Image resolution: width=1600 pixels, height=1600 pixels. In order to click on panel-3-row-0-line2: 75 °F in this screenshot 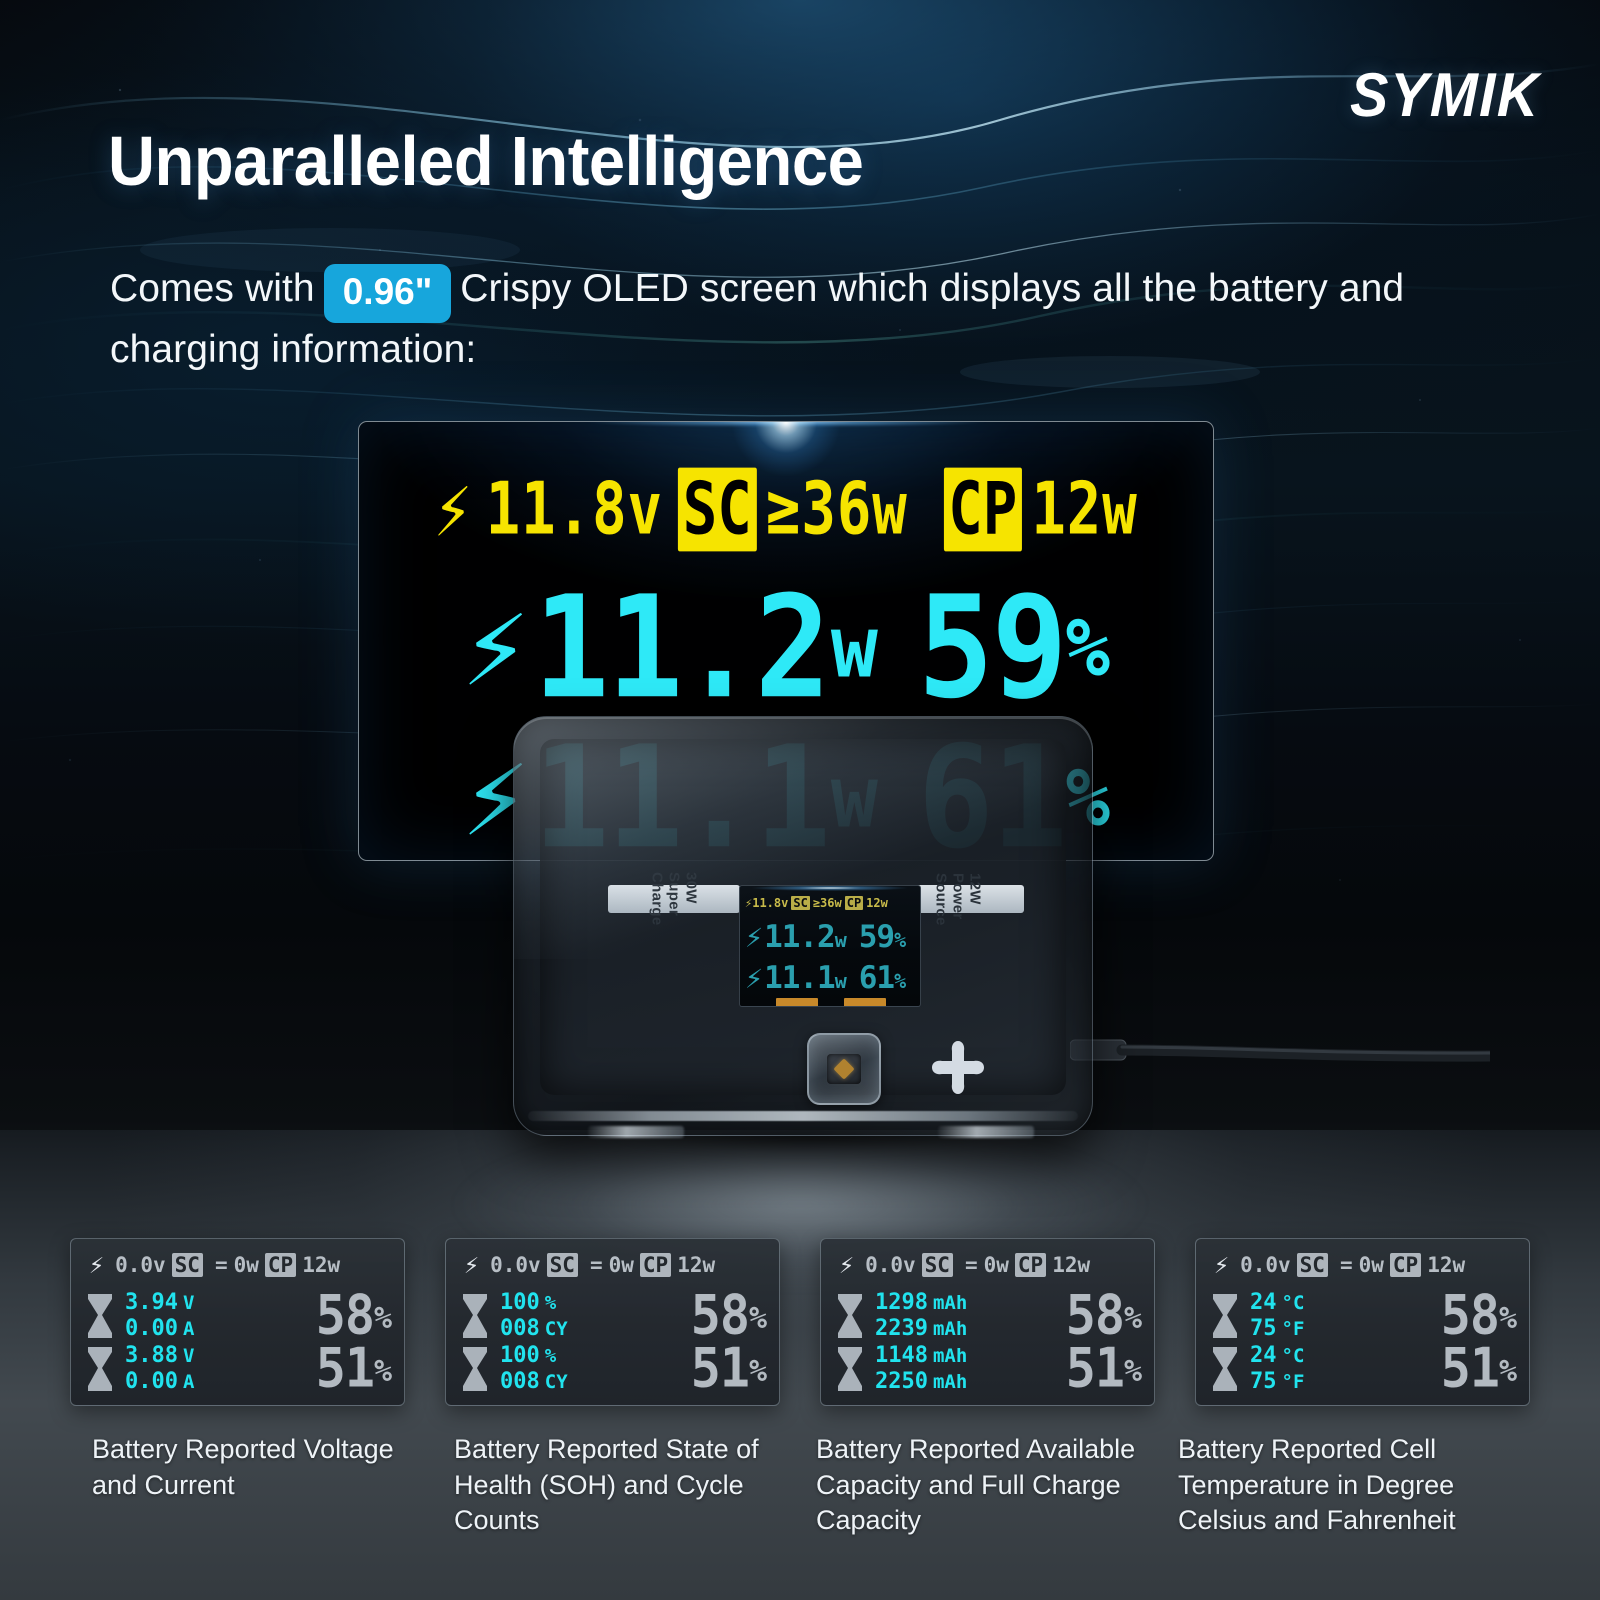, I will do `click(1277, 1328)`.